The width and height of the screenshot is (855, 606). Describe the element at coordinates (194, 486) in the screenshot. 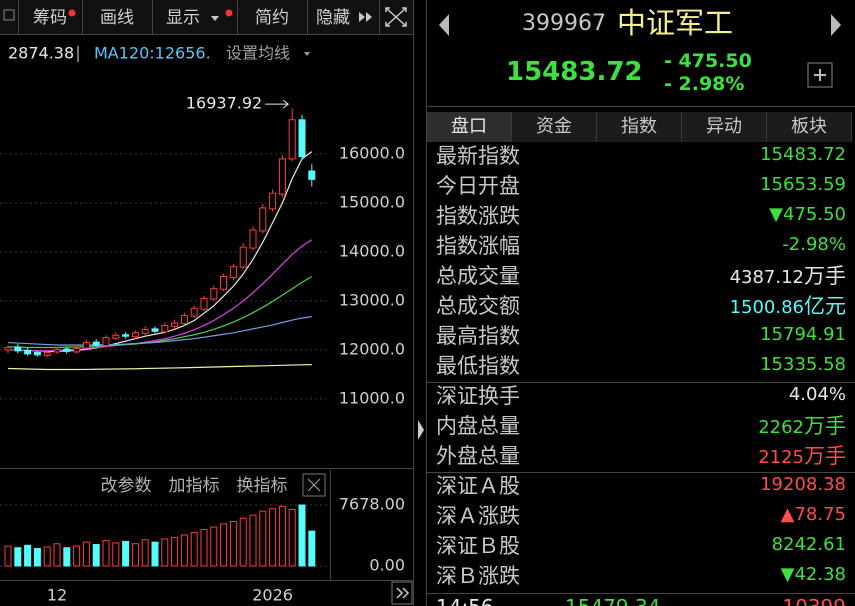

I see `indicator-button: 加指标` at that location.